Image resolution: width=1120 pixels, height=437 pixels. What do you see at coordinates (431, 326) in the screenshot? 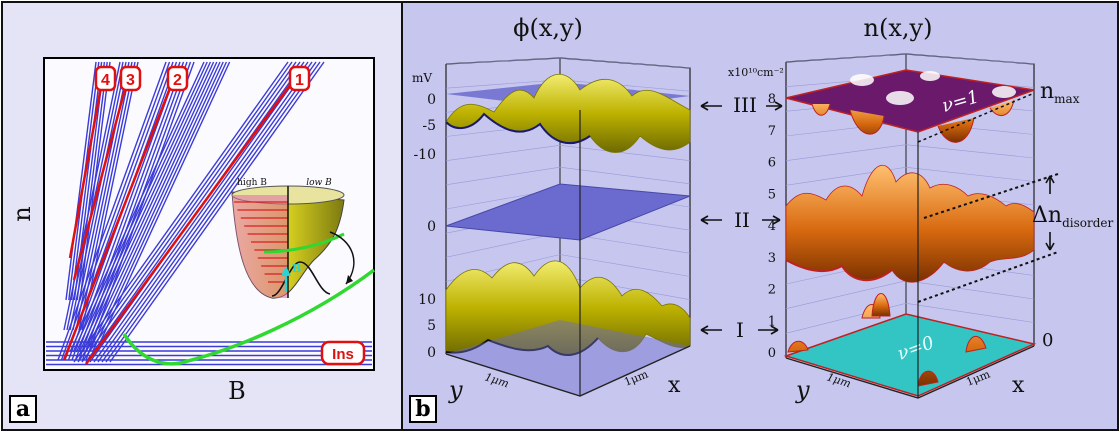
I see `phi-bottom-tick-1: 5` at bounding box center [431, 326].